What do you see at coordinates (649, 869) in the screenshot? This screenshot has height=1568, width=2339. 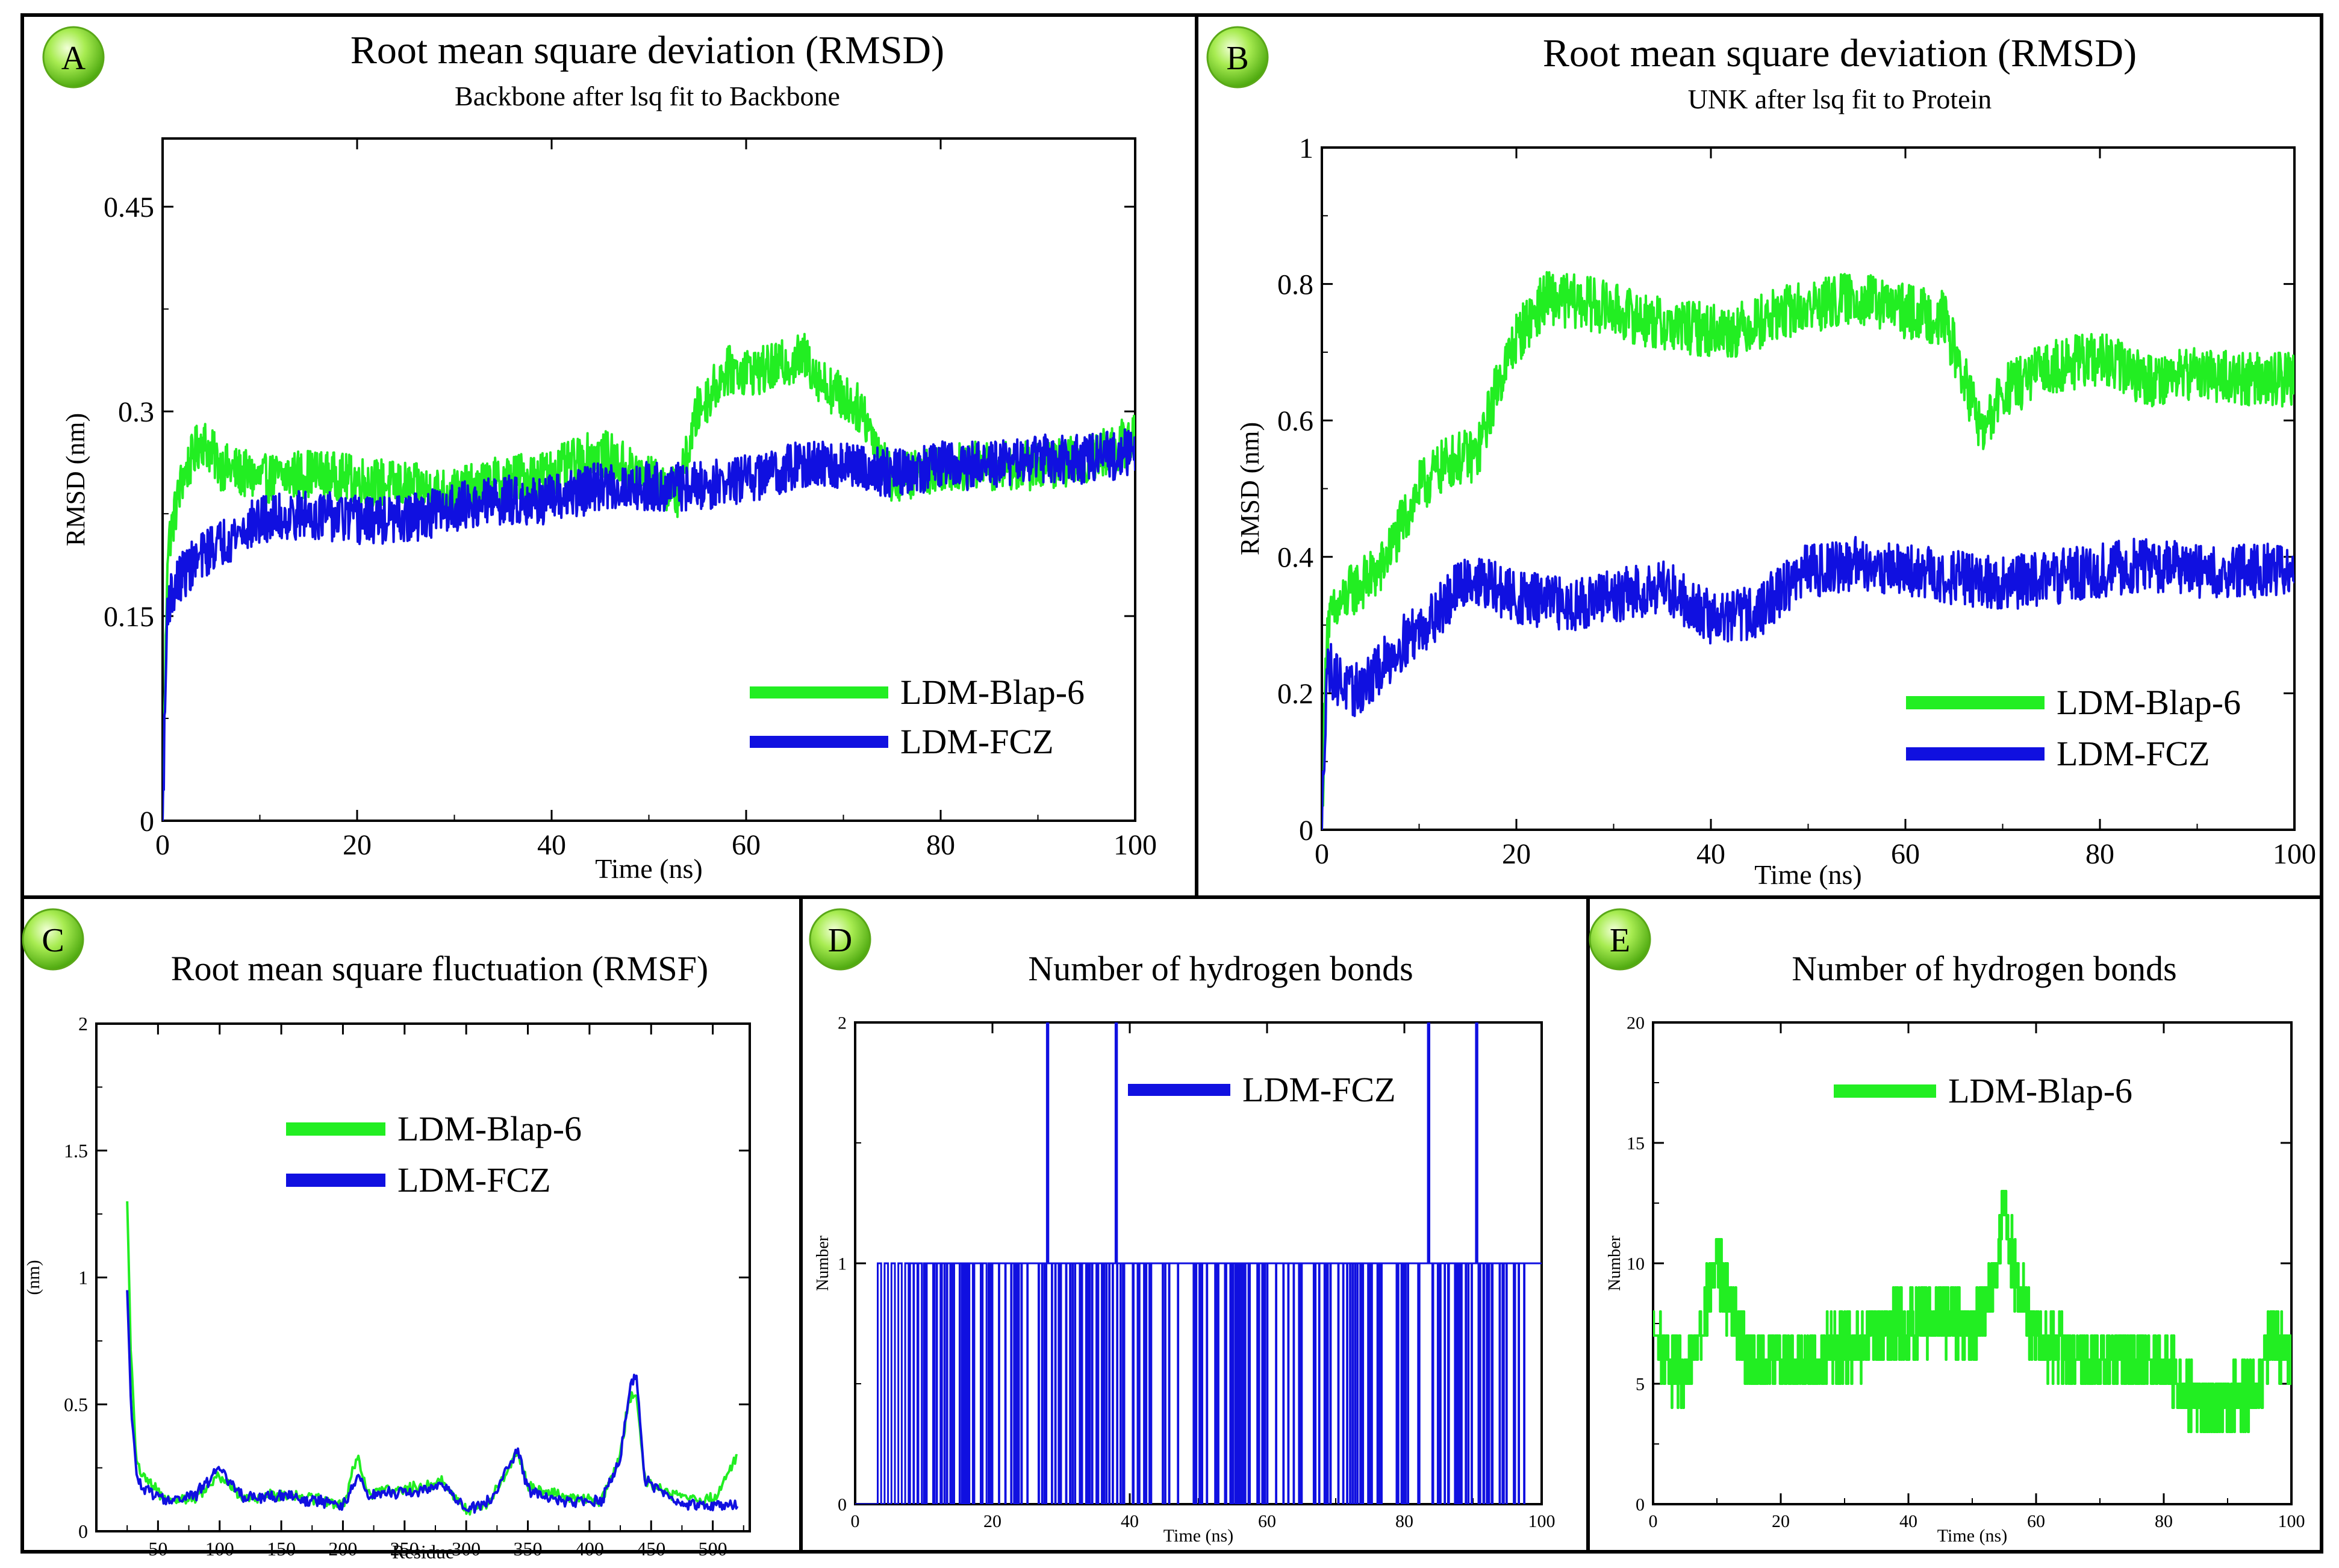 I see `x-axis-label-a: Time (ns)` at bounding box center [649, 869].